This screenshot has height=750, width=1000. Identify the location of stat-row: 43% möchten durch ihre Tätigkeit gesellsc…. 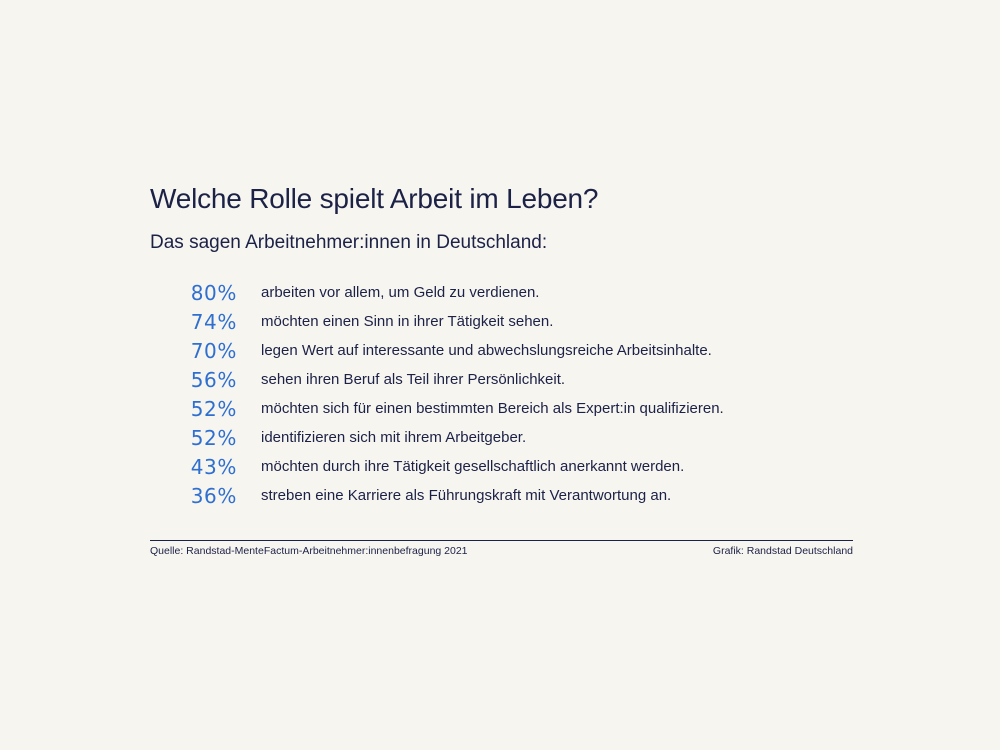
(510, 466).